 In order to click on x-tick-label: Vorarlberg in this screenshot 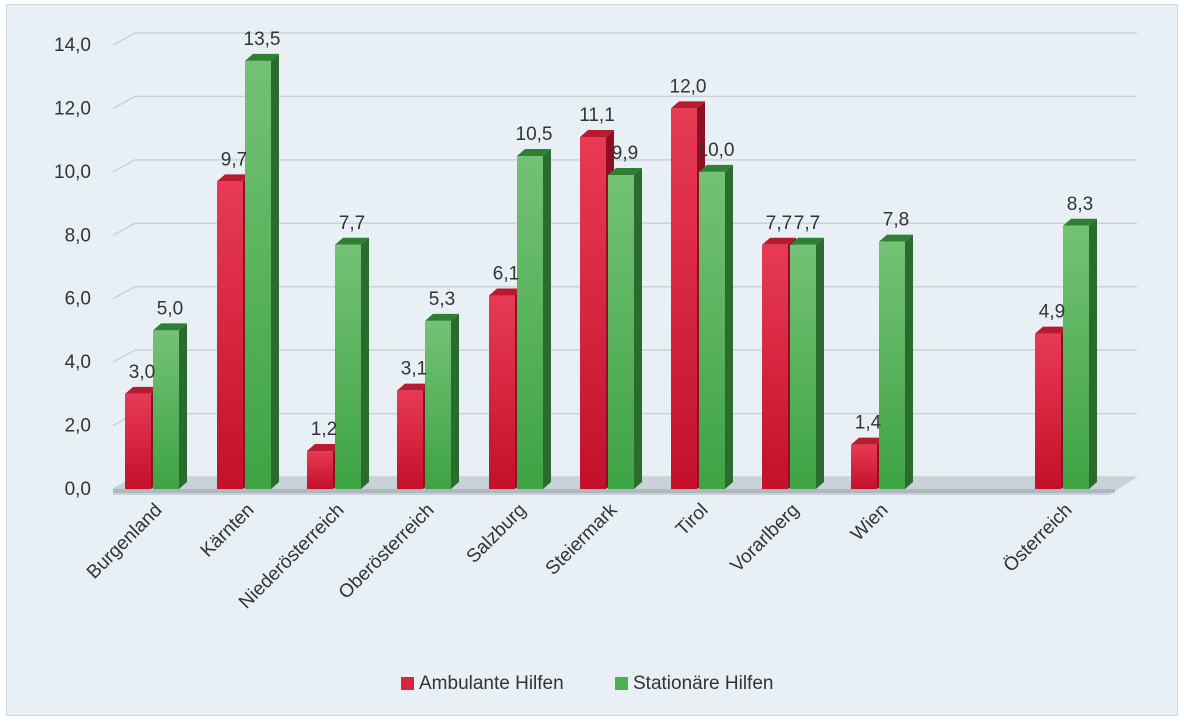, I will do `click(765, 538)`.